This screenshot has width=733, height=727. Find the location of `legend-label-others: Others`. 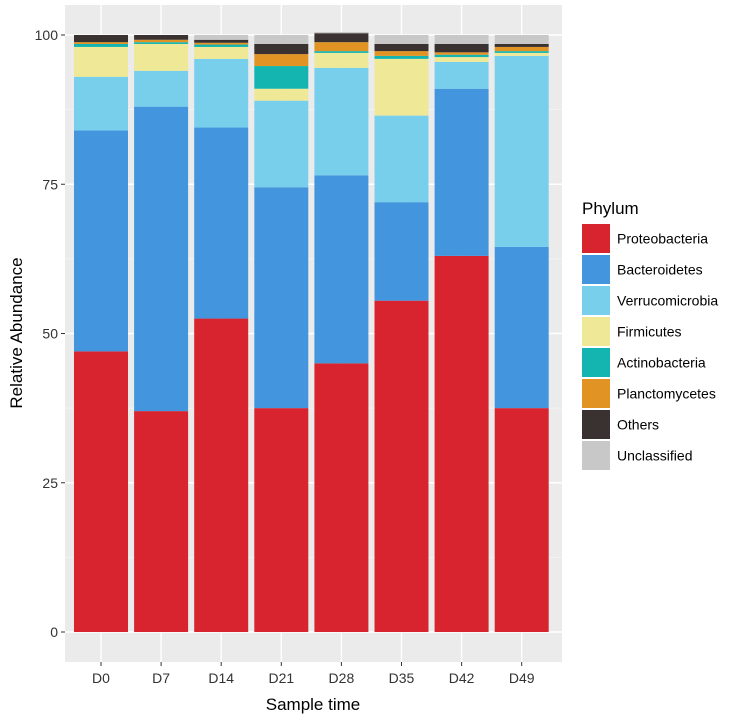

legend-label-others: Others is located at coordinates (638, 425).